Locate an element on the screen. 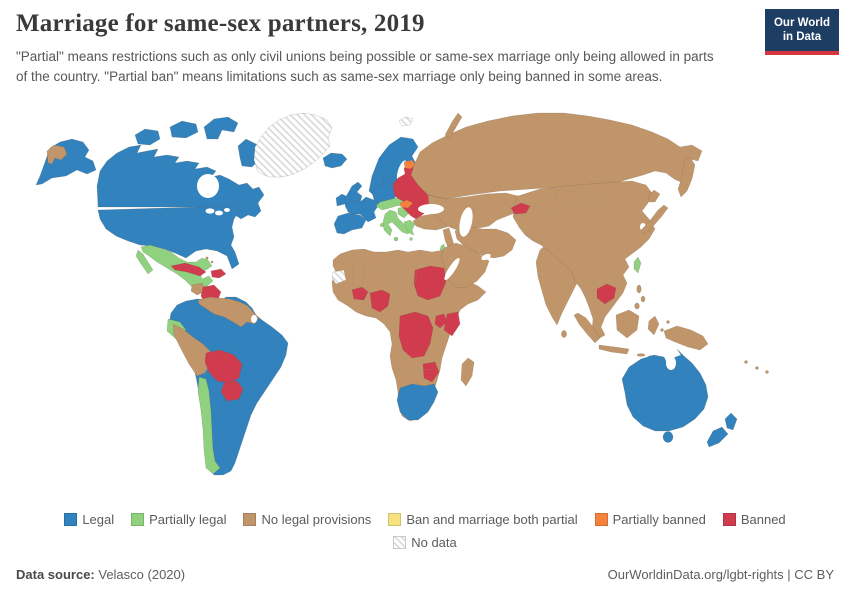 The height and width of the screenshot is (600, 850). country-cuba is located at coordinates (188, 269).